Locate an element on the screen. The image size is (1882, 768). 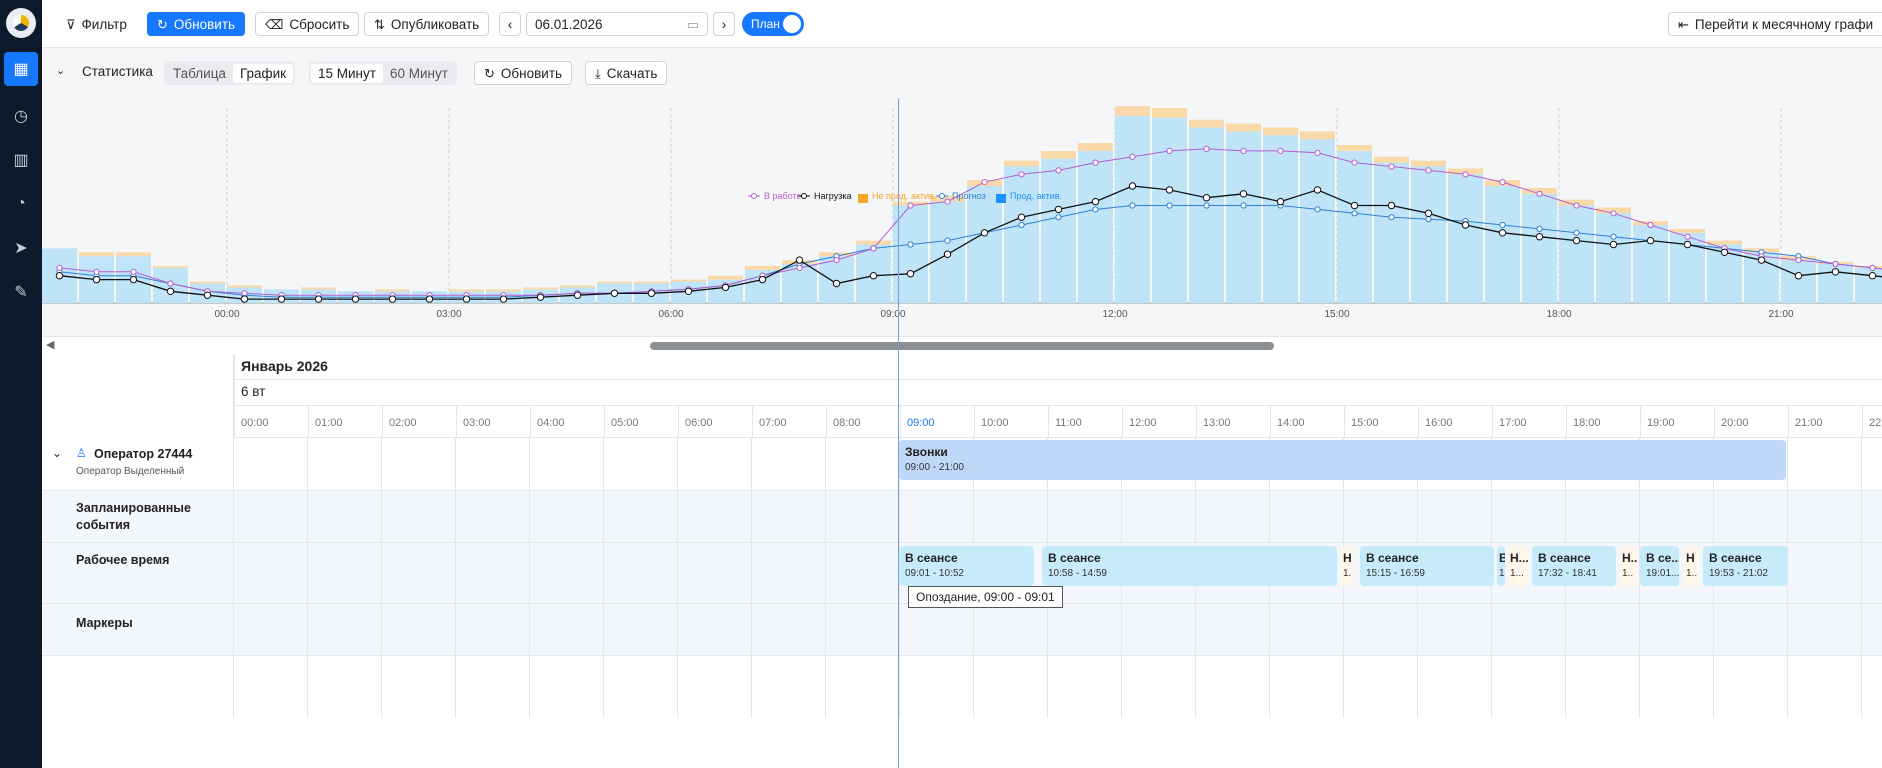
session-title: В is located at coordinates (1502, 558).